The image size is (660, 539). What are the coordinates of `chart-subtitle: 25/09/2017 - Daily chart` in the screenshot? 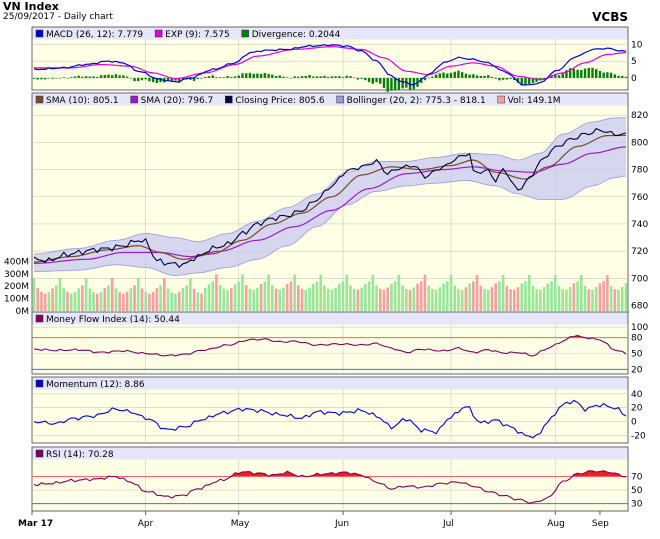 It's located at (58, 17).